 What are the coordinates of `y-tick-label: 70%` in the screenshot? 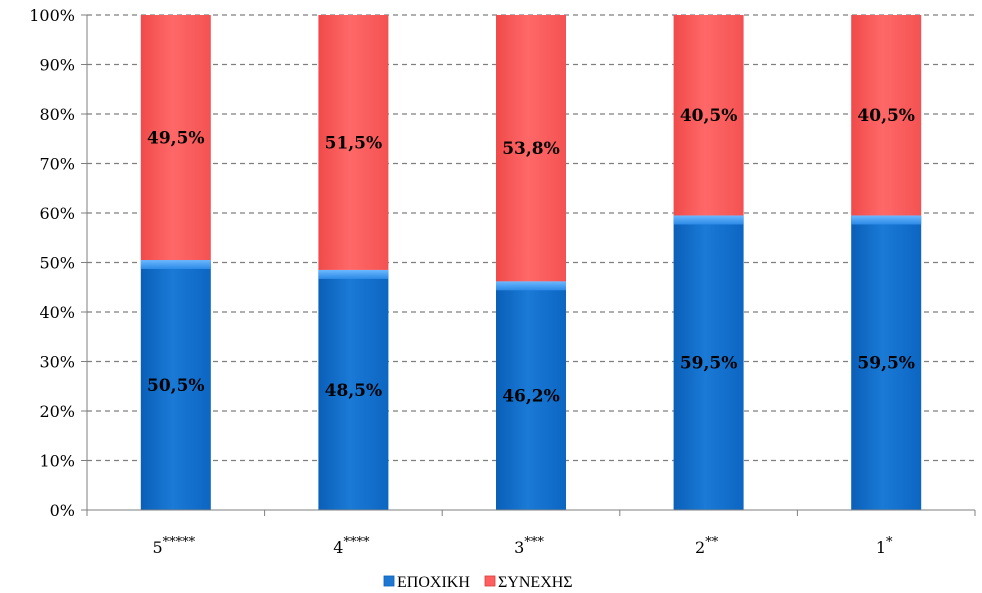 It's located at (57, 164).